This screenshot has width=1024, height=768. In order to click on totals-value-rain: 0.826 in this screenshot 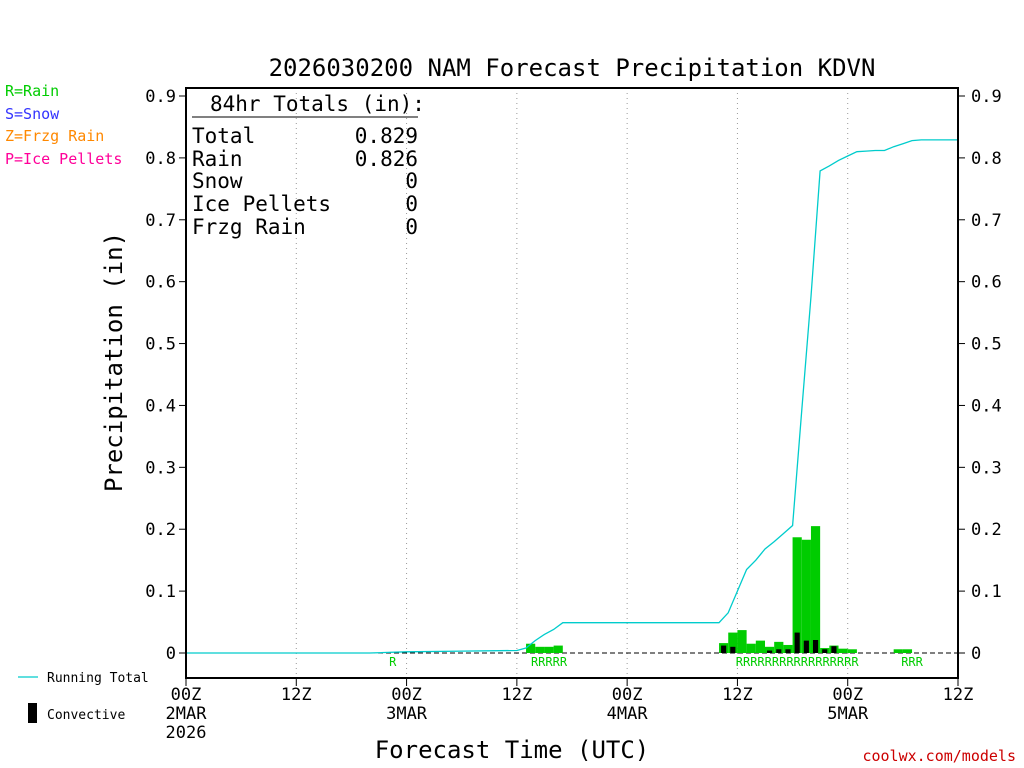, I will do `click(386, 159)`.